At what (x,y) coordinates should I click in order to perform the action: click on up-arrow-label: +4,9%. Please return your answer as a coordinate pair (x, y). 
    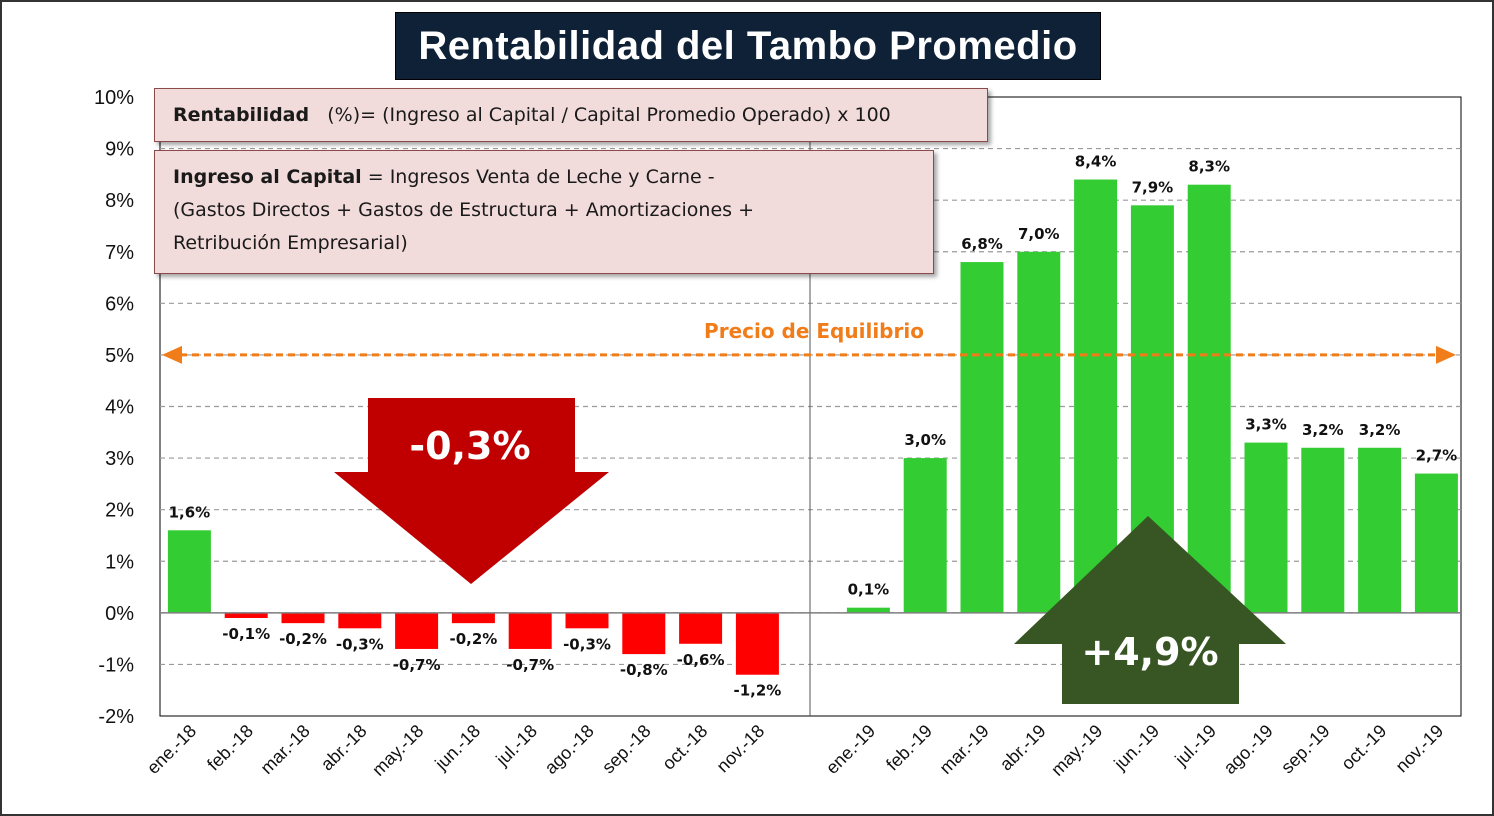
    Looking at the image, I should click on (1150, 652).